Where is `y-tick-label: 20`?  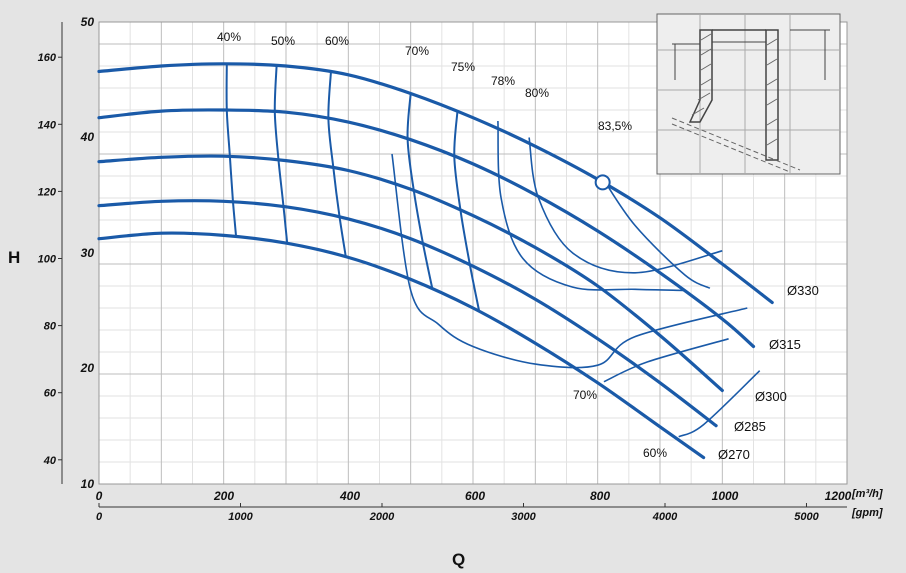 y-tick-label: 20 is located at coordinates (87, 368).